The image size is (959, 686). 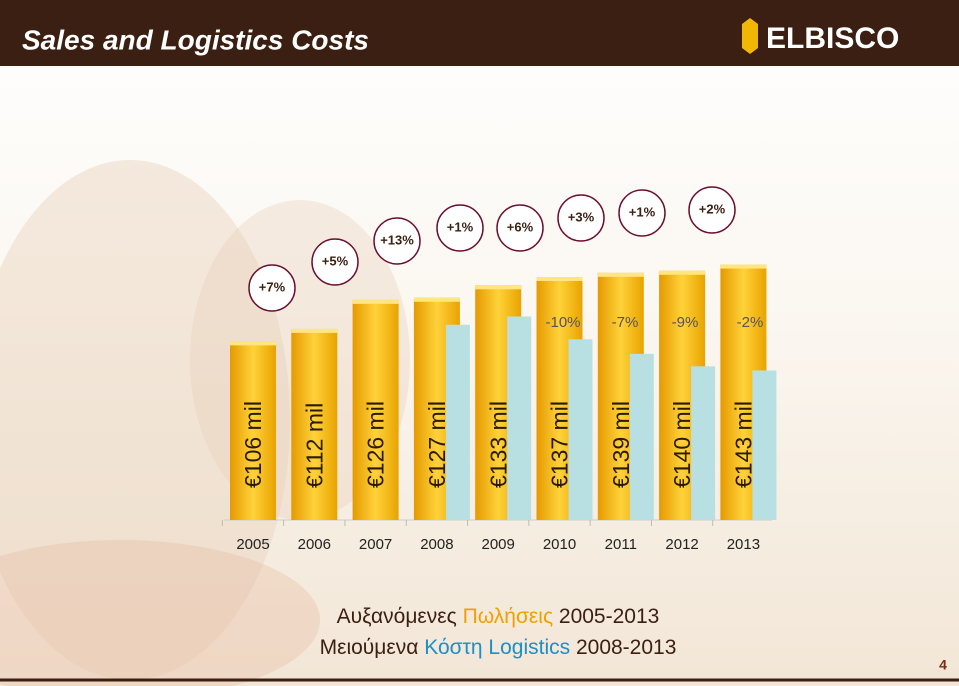 What do you see at coordinates (253, 444) in the screenshot?
I see `sales-label: €106 mil` at bounding box center [253, 444].